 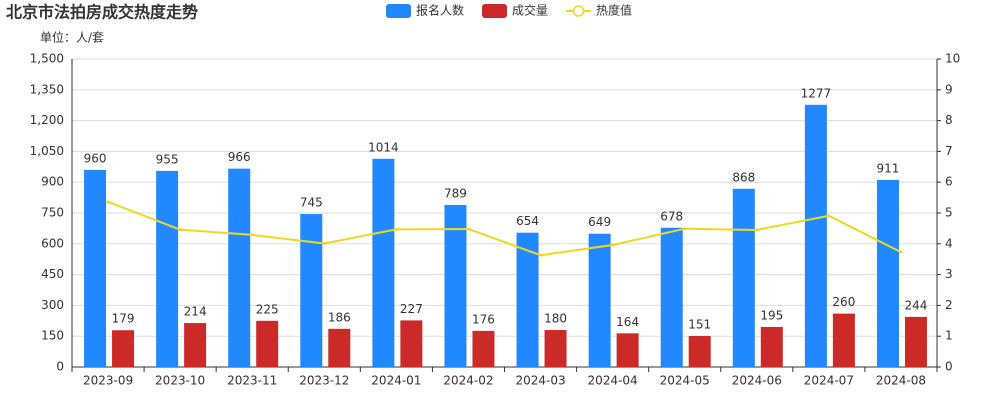 I want to click on chart-title: 北京市法拍房成交热度走势, so click(x=102, y=12).